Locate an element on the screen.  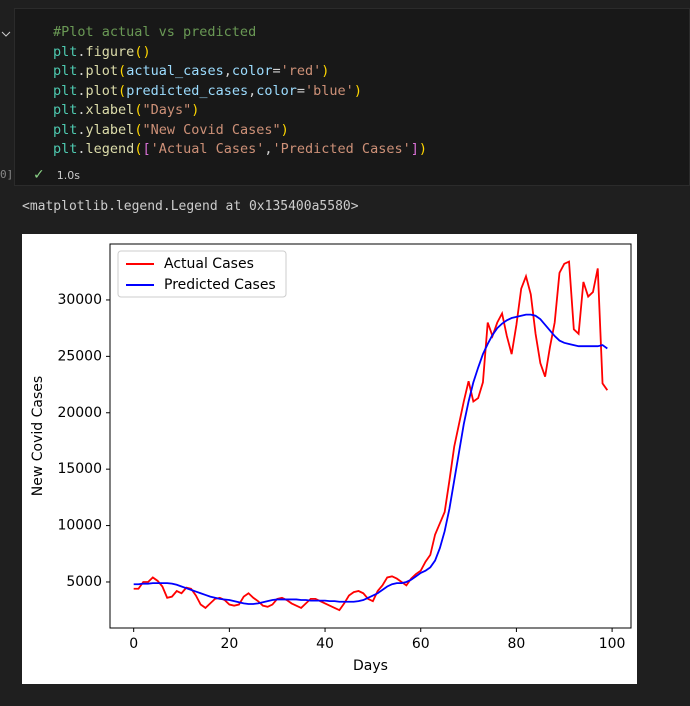
code-token: "Days" is located at coordinates (167, 110).